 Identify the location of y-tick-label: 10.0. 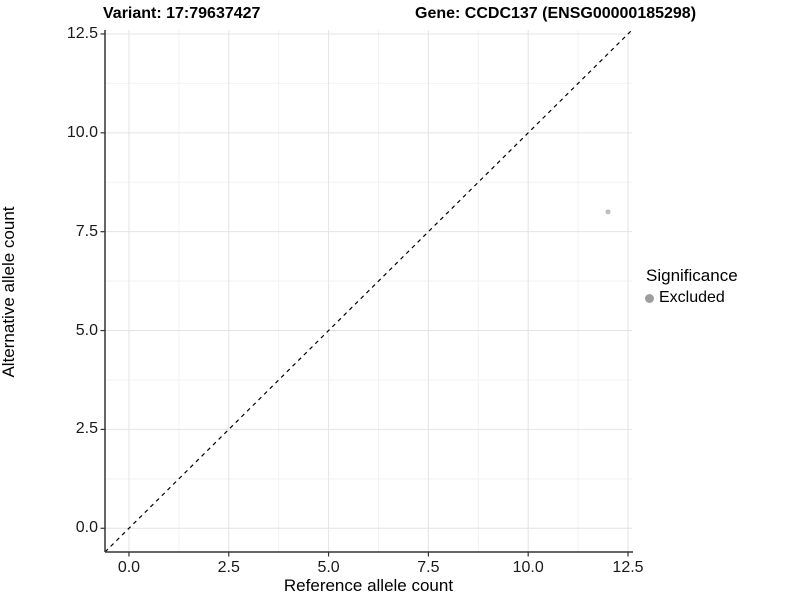
(82, 132).